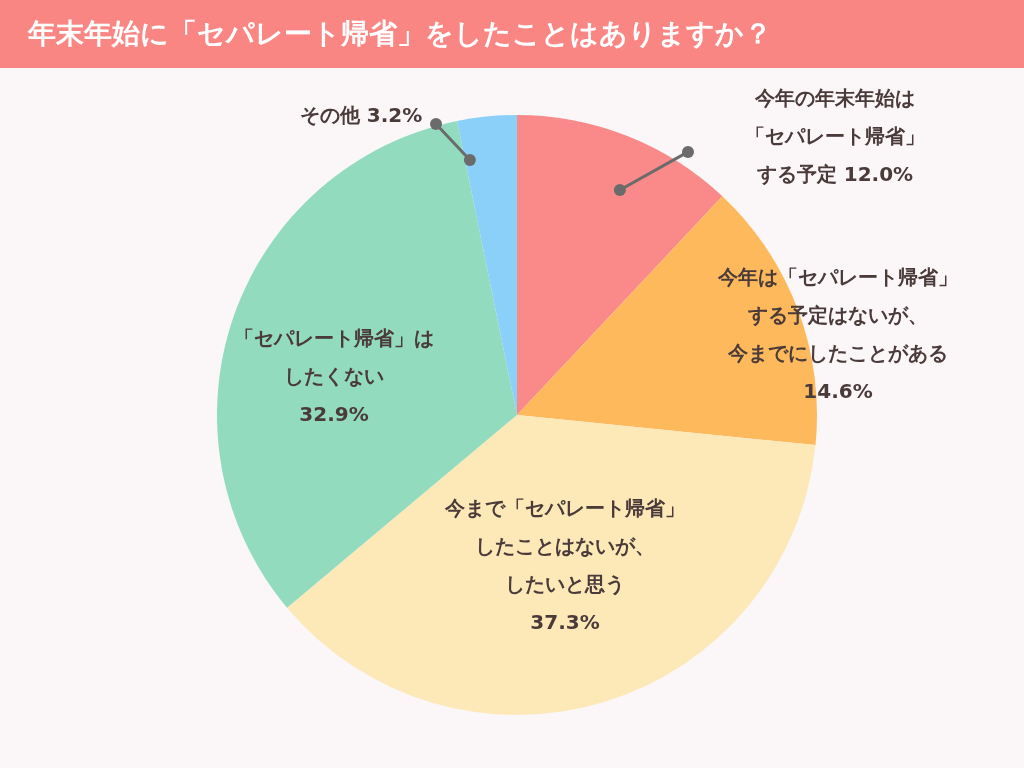 The image size is (1024, 768). What do you see at coordinates (835, 136) in the screenshot?
I see `slice-label: 今年の年末年始は「セパレート帰省」する予定 12.0%` at bounding box center [835, 136].